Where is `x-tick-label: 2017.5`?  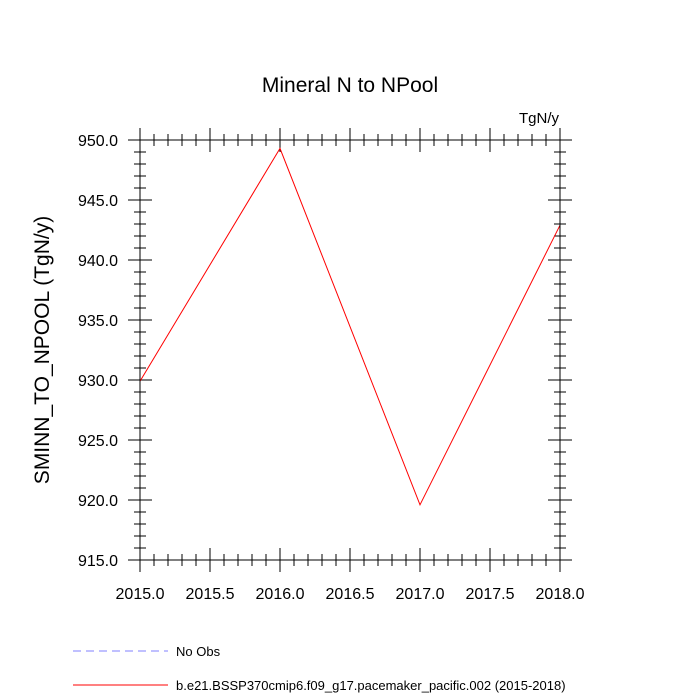
x-tick-label: 2017.5 is located at coordinates (490, 594).